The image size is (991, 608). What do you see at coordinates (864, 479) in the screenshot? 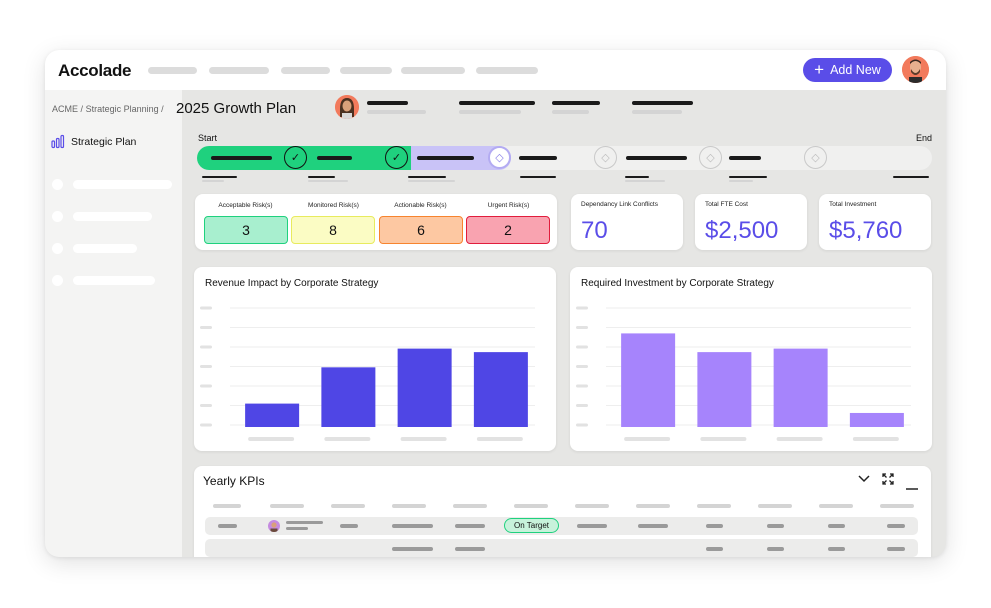
I see `chevron-down-icon` at bounding box center [864, 479].